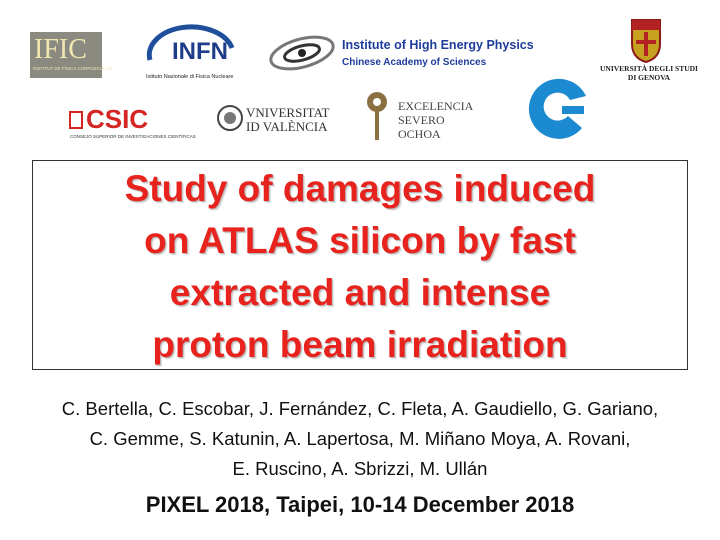  I want to click on ific-subtitle: INSTITUT DE FÍSICA CORPUSCULAR, so click(72, 68).